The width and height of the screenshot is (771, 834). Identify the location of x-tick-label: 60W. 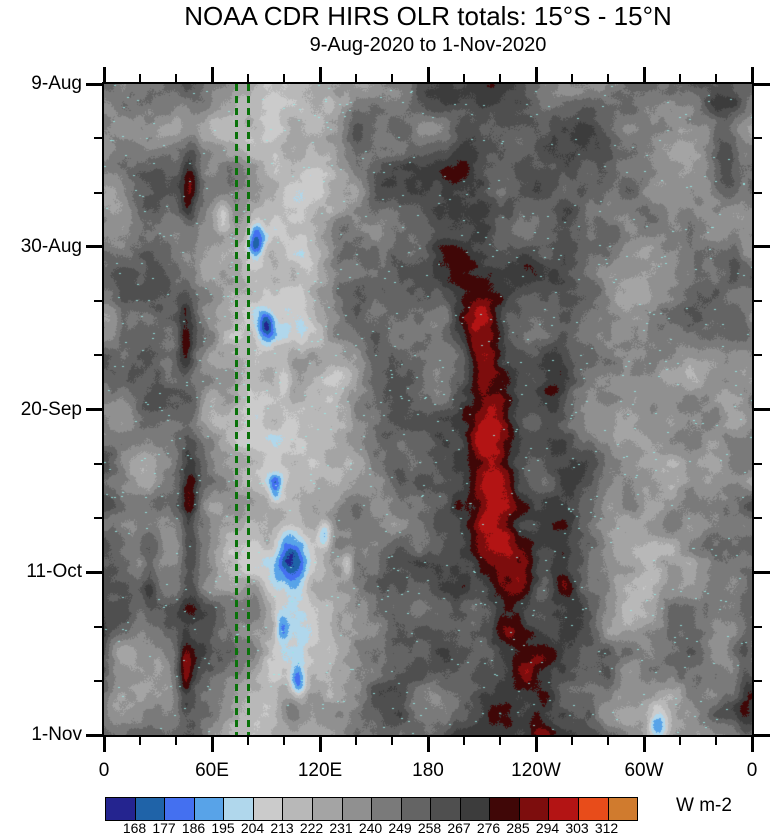
(644, 770).